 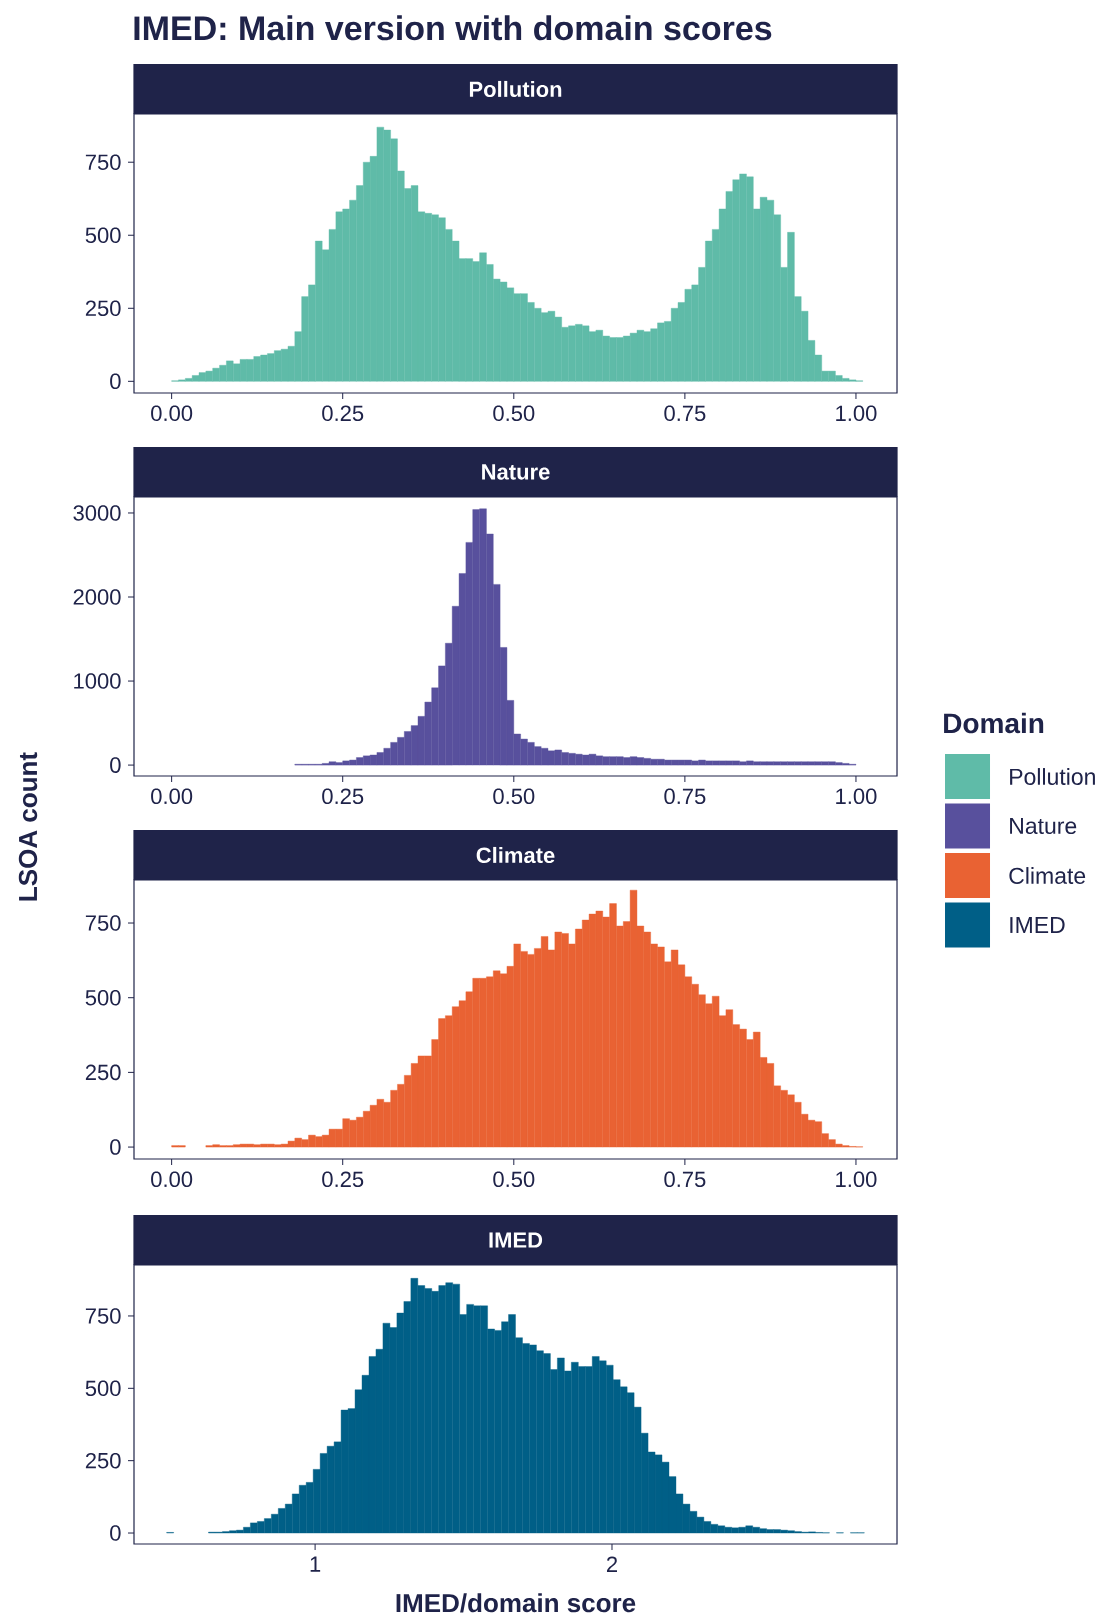 What do you see at coordinates (994, 723) in the screenshot?
I see `legend-title: Domain` at bounding box center [994, 723].